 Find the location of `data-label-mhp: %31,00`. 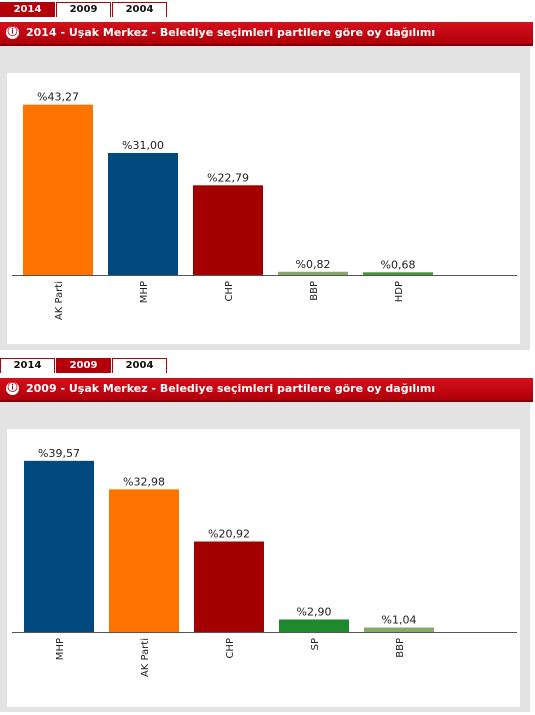

data-label-mhp: %31,00 is located at coordinates (143, 145).